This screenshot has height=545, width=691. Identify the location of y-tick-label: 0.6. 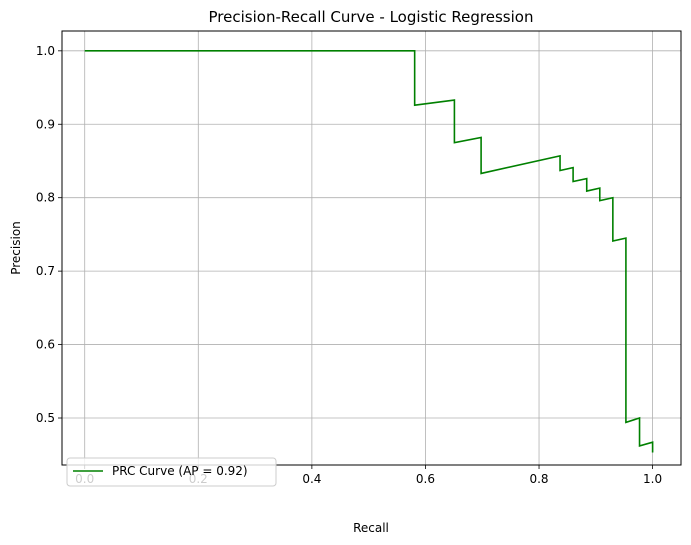
(45, 345).